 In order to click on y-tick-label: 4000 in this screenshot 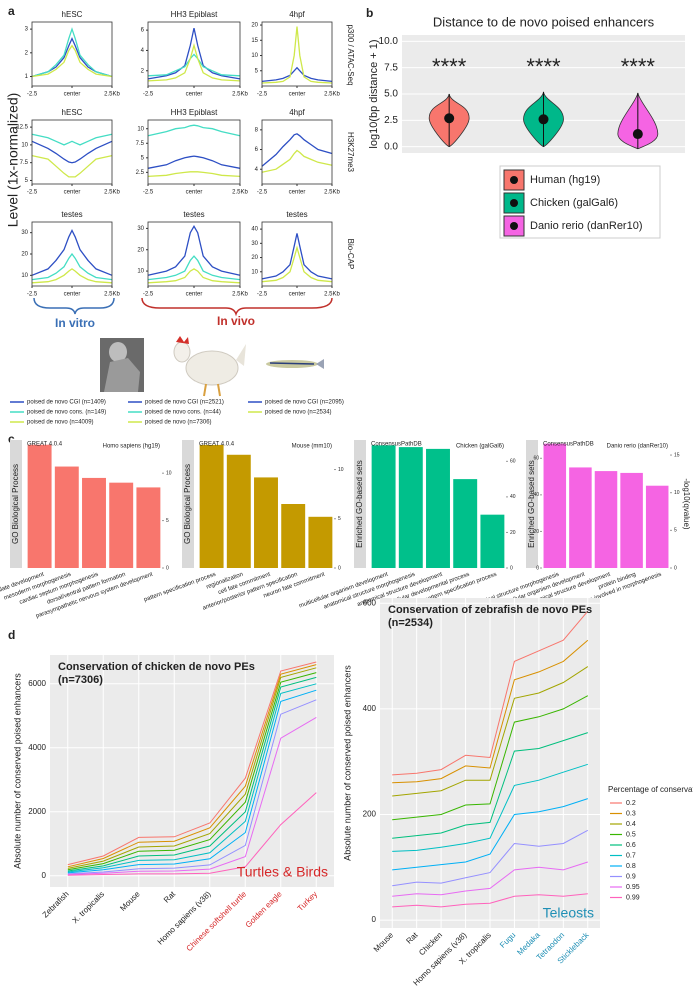, I will do `click(37, 747)`.